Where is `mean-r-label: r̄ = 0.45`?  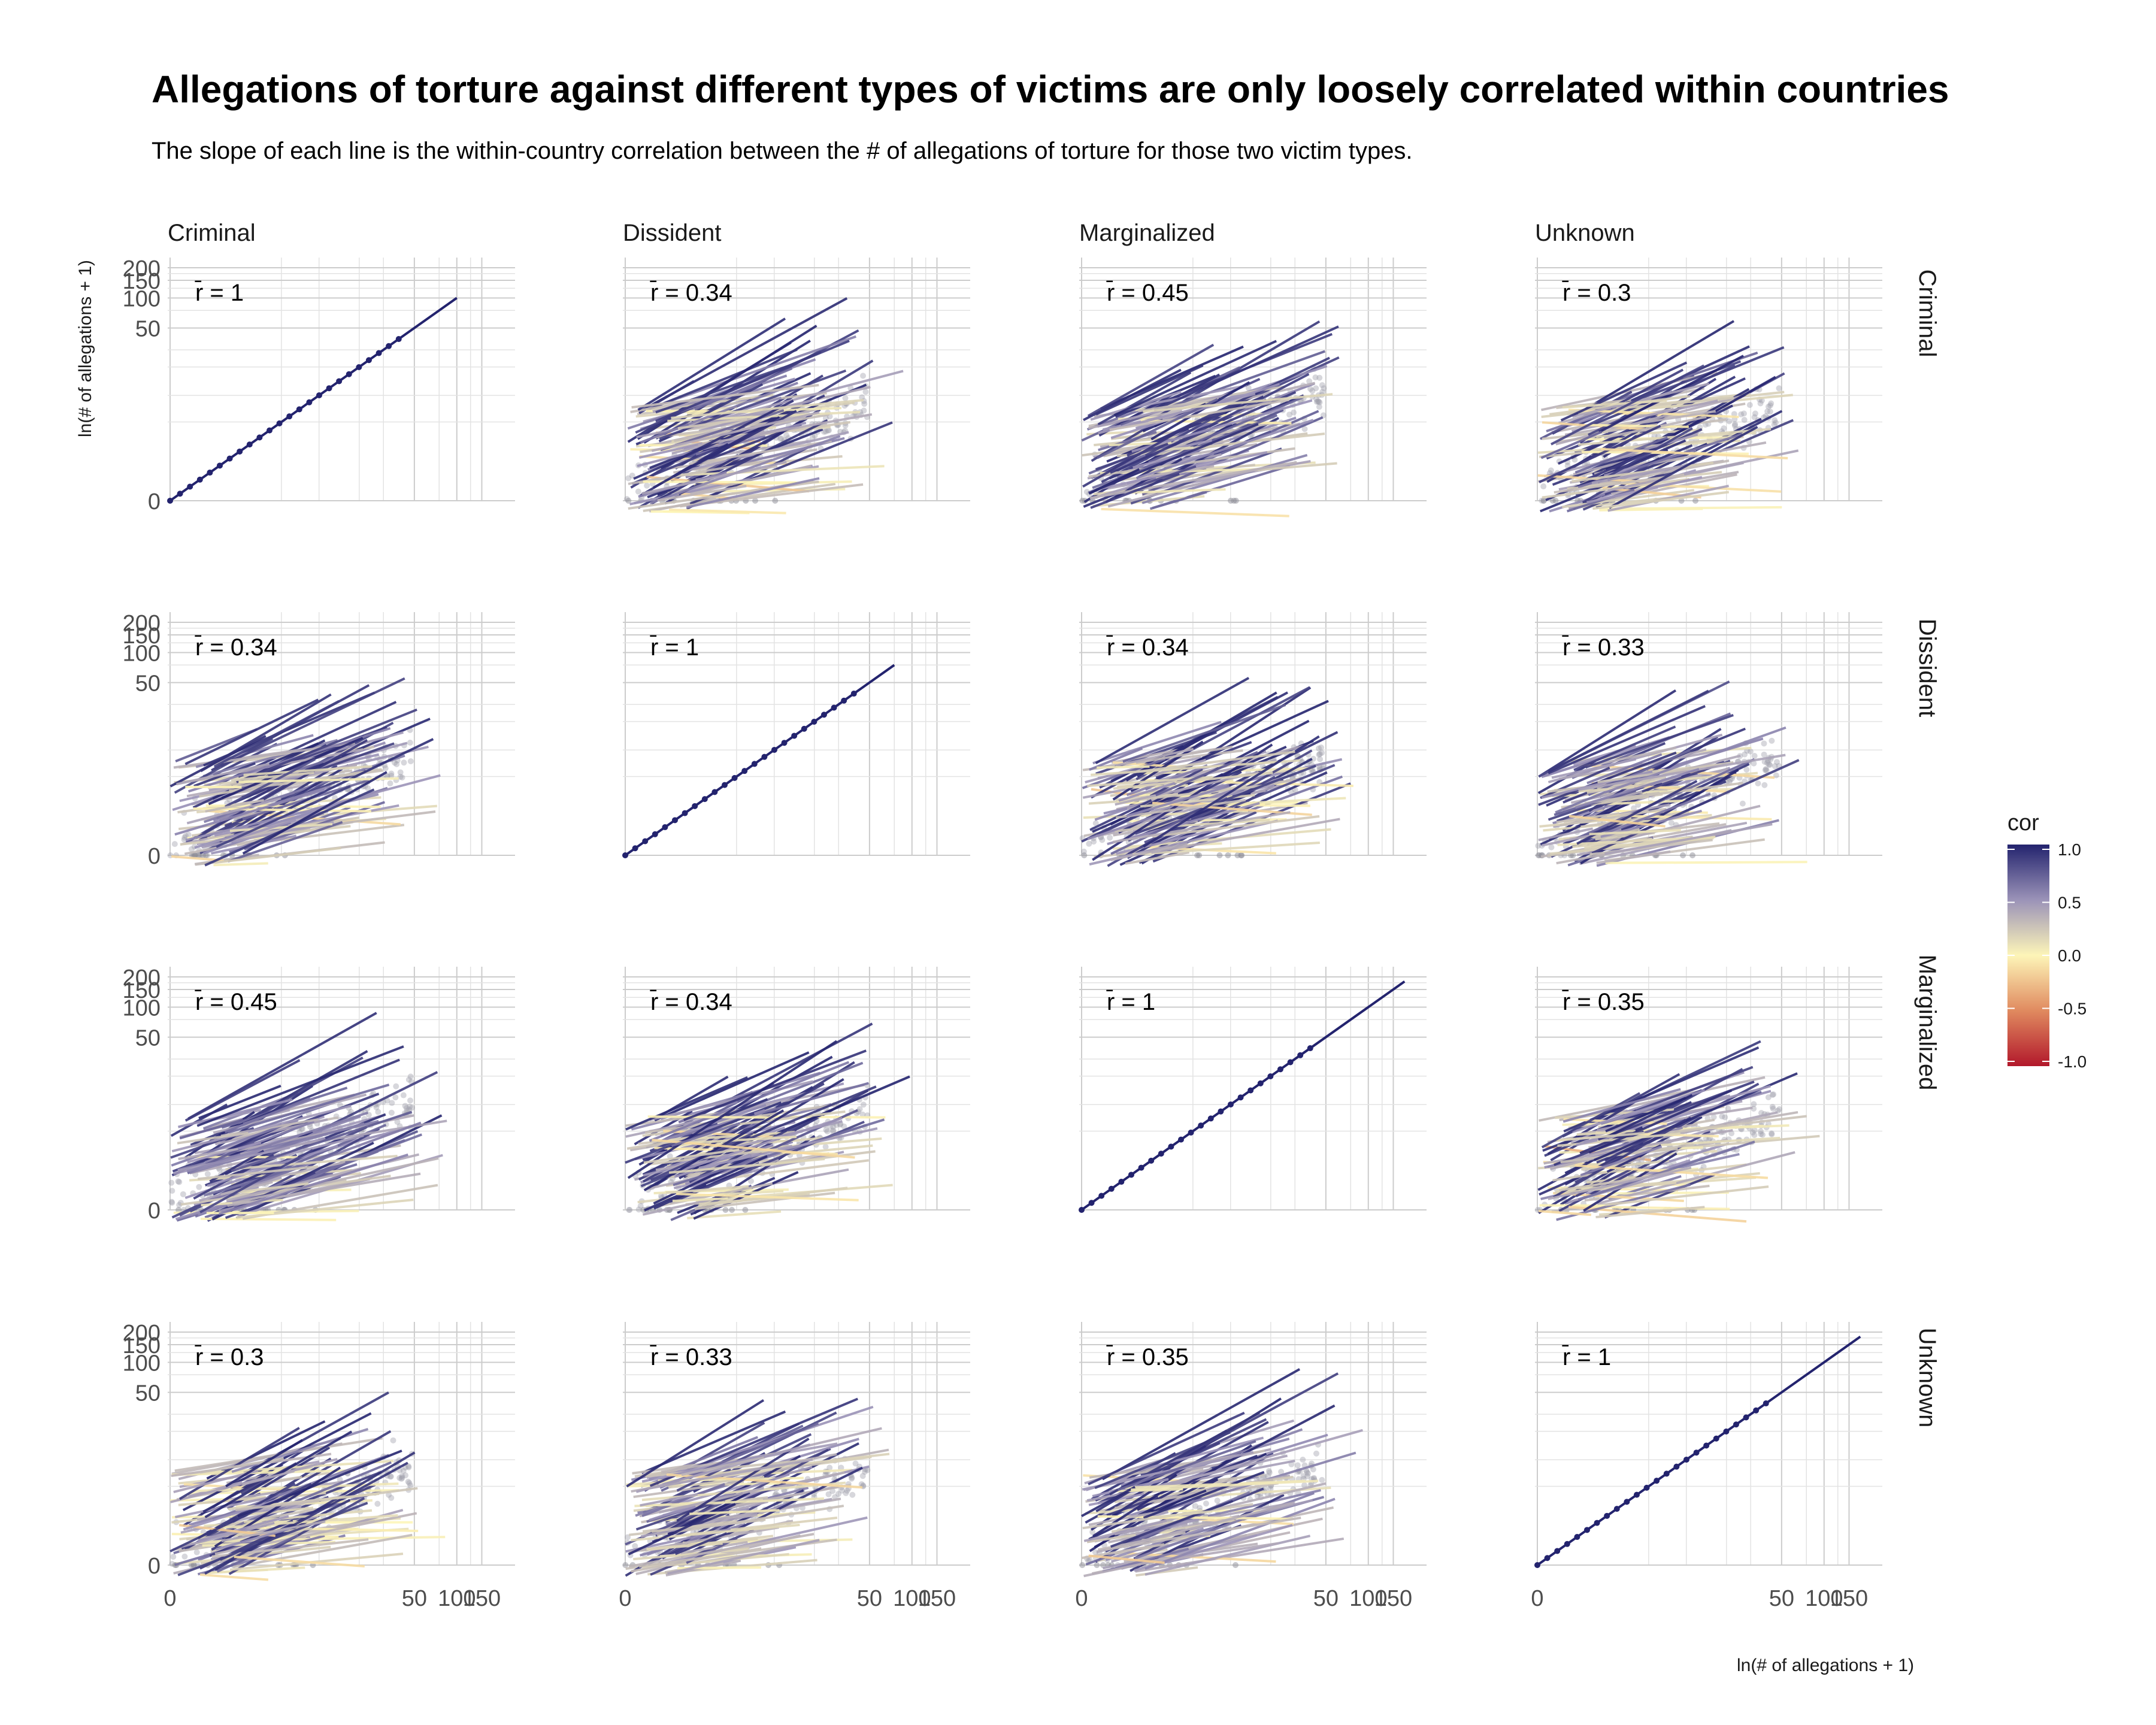 mean-r-label: r̄ = 0.45 is located at coordinates (236, 1002).